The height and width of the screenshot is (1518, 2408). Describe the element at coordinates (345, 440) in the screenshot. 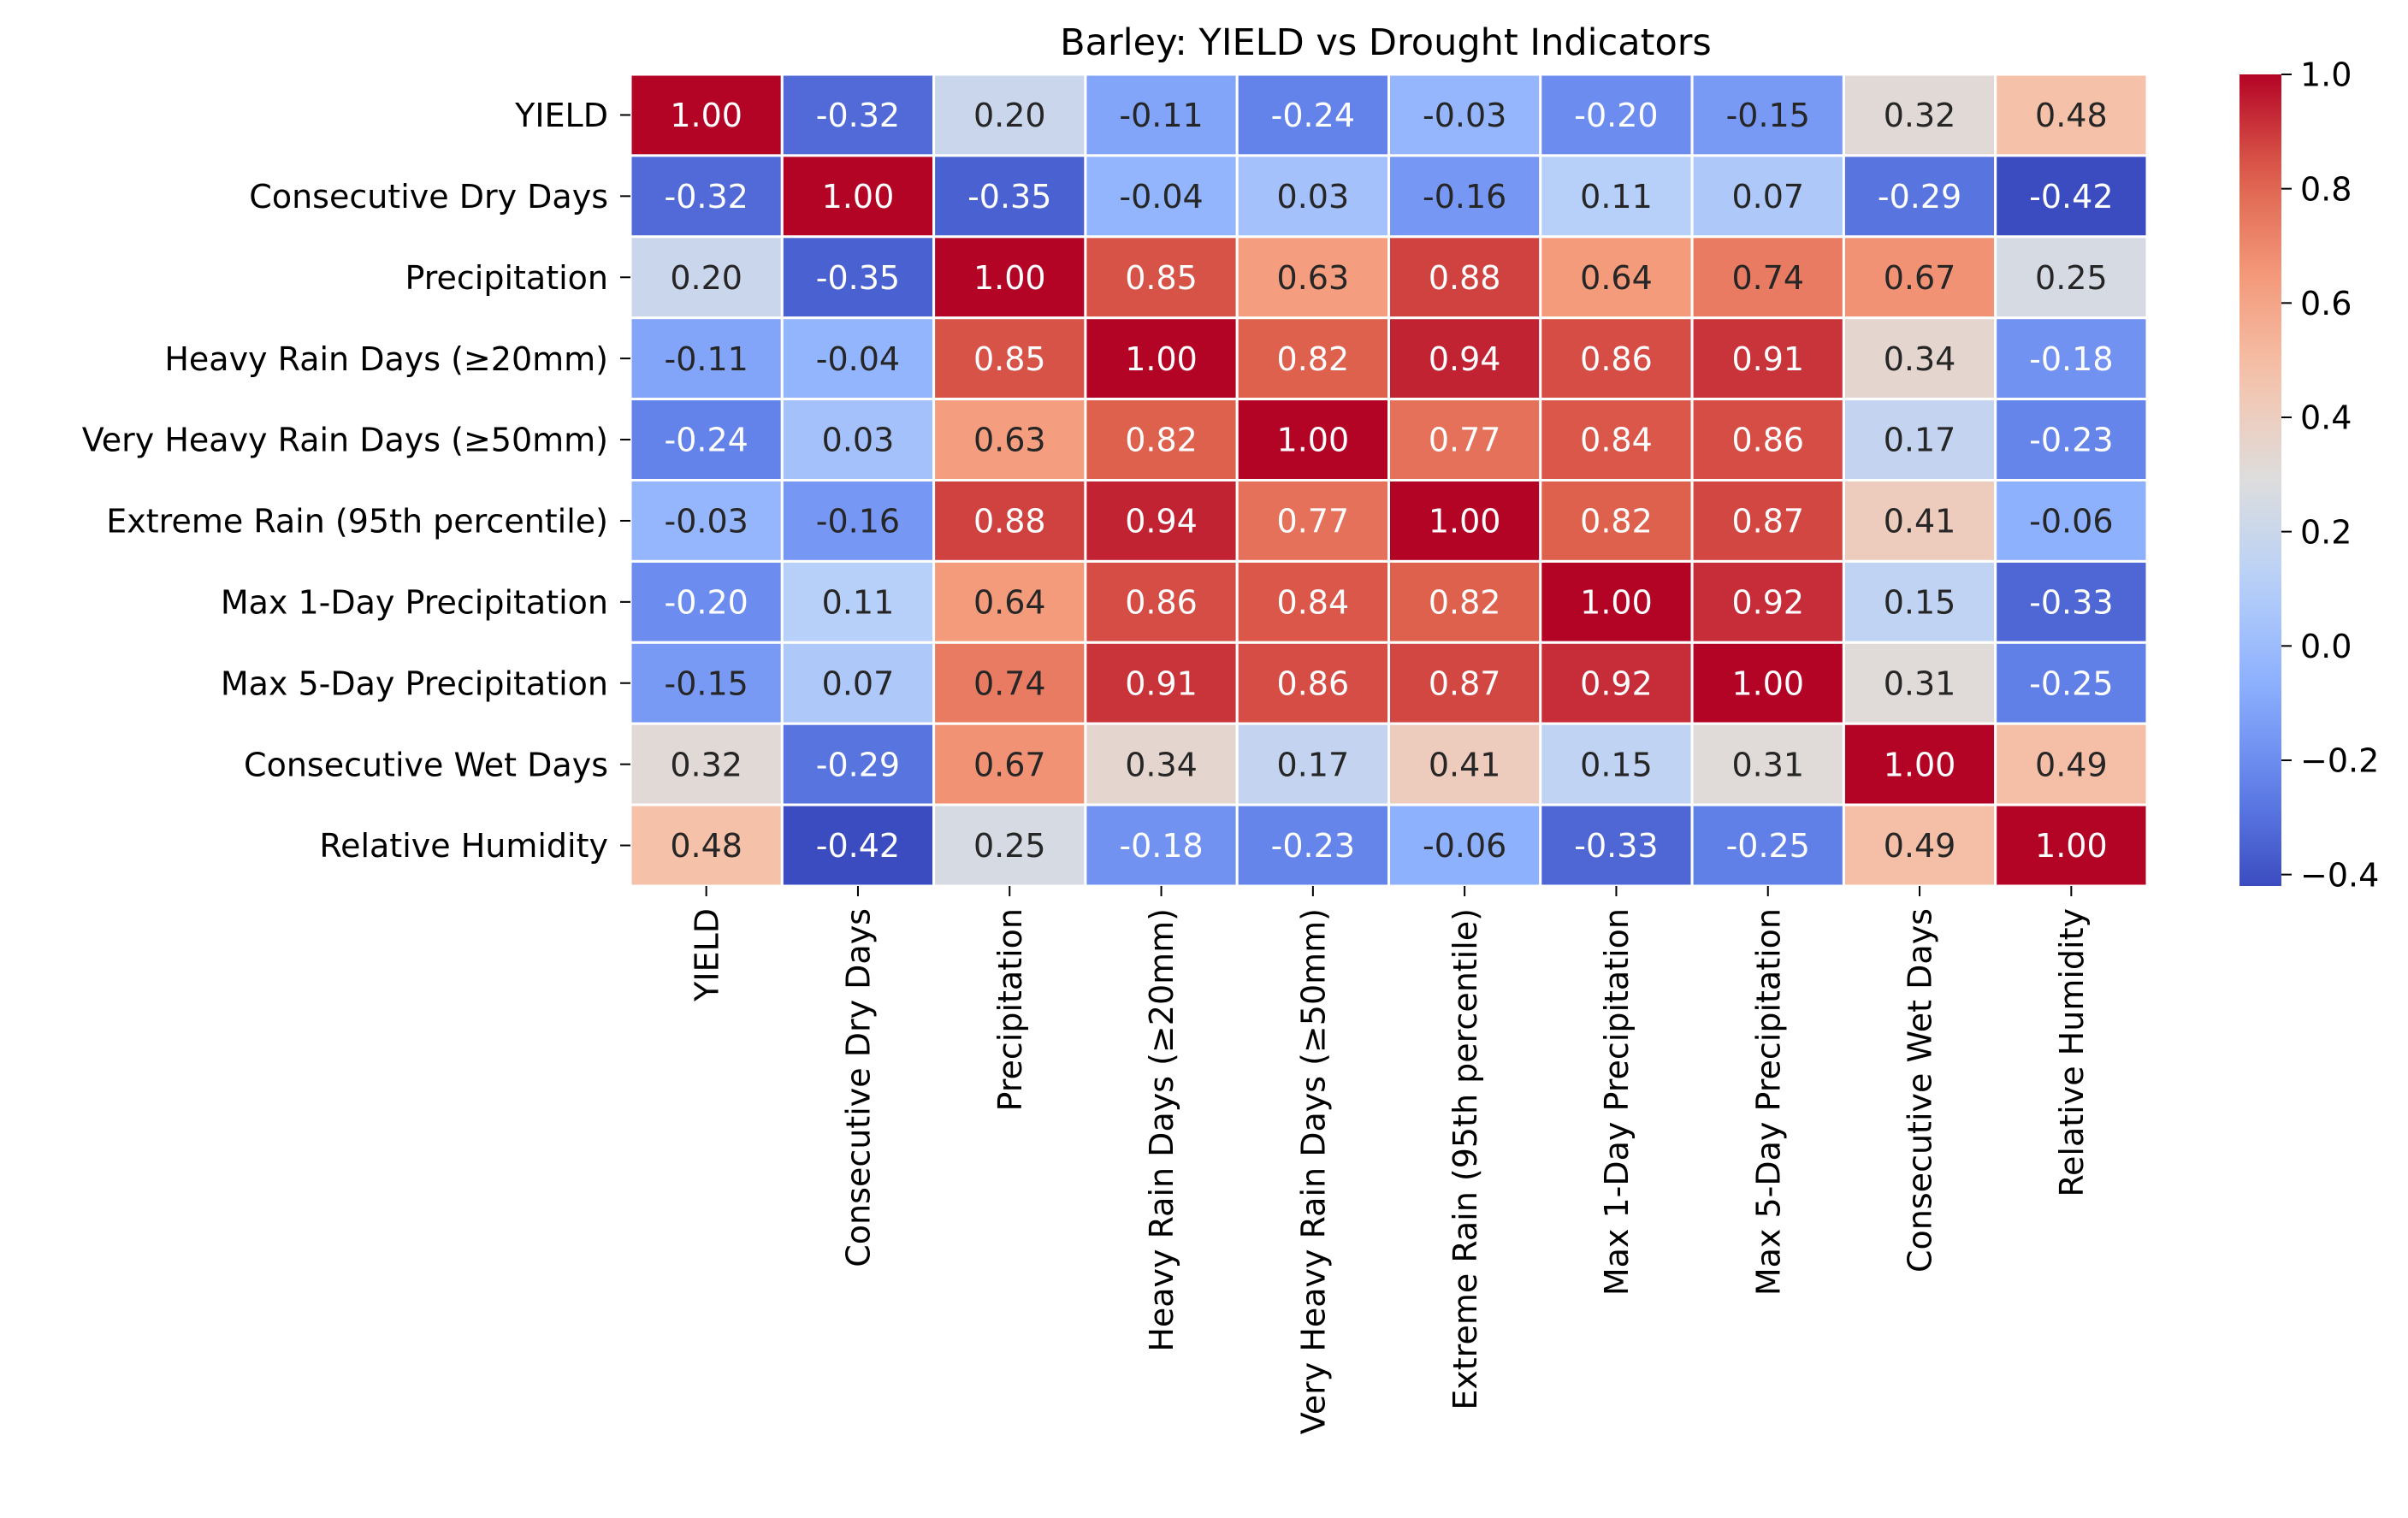

I see `y-tick-label: Very Heavy Rain Days (≥50mm)` at that location.